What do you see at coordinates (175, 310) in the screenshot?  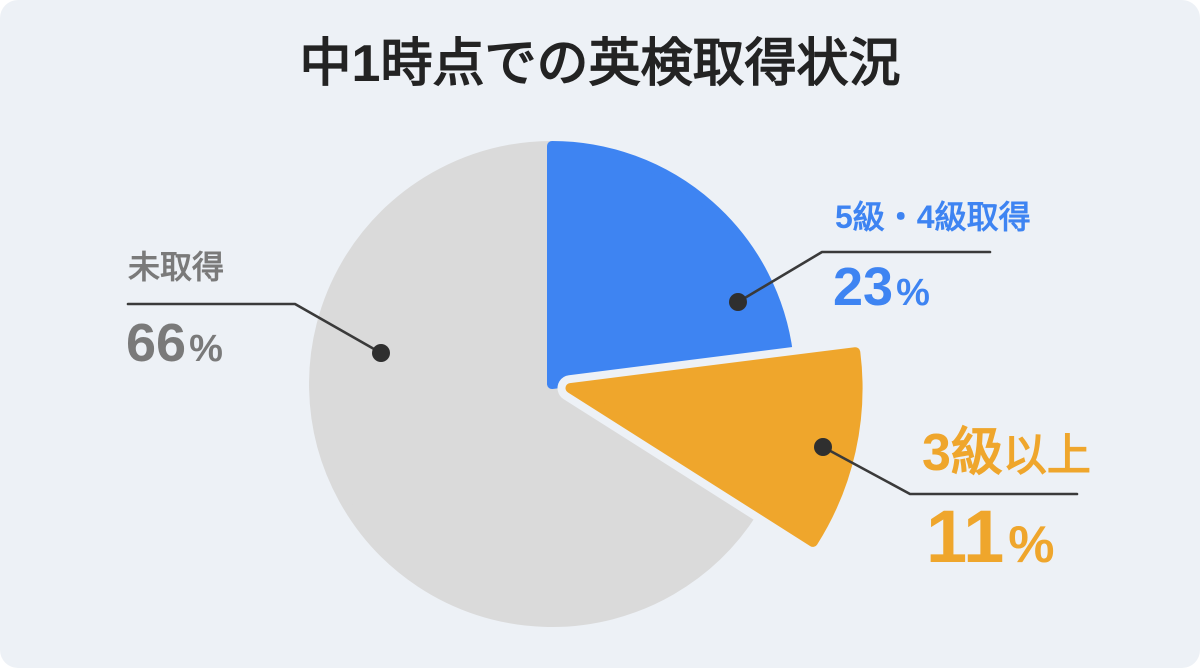 I see `callout-not-acquired: 未取得 66%` at bounding box center [175, 310].